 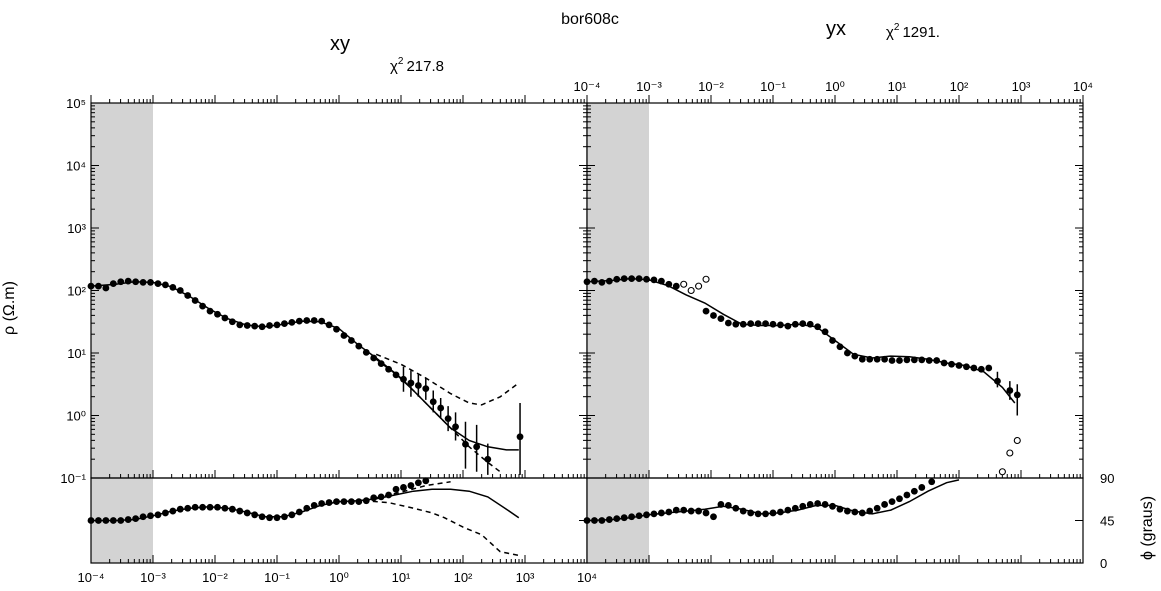 I want to click on phase-axis-label: ϕ (graus), so click(x=1147, y=528).